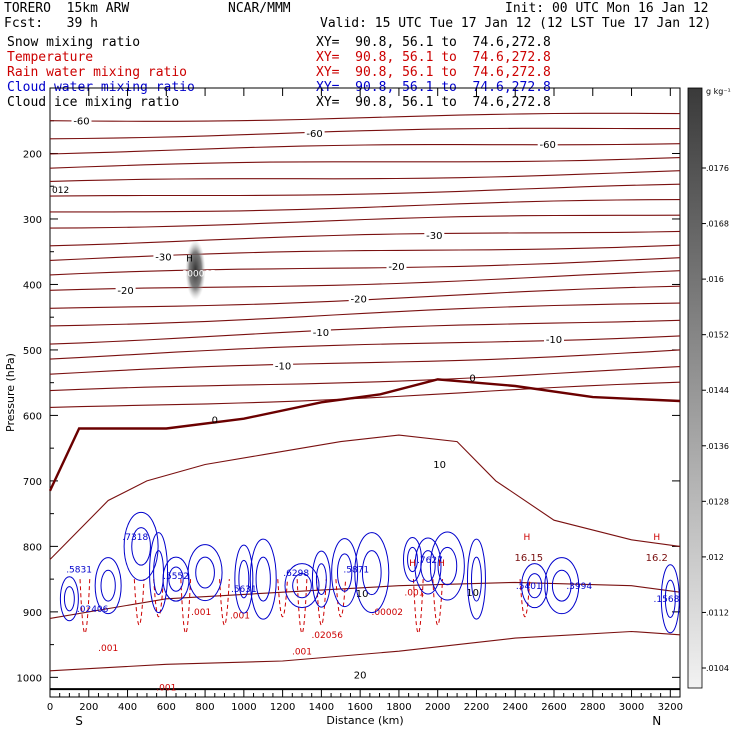 Image resolution: width=740 pixels, height=740 pixels. I want to click on cloud-label: .1568, so click(667, 600).